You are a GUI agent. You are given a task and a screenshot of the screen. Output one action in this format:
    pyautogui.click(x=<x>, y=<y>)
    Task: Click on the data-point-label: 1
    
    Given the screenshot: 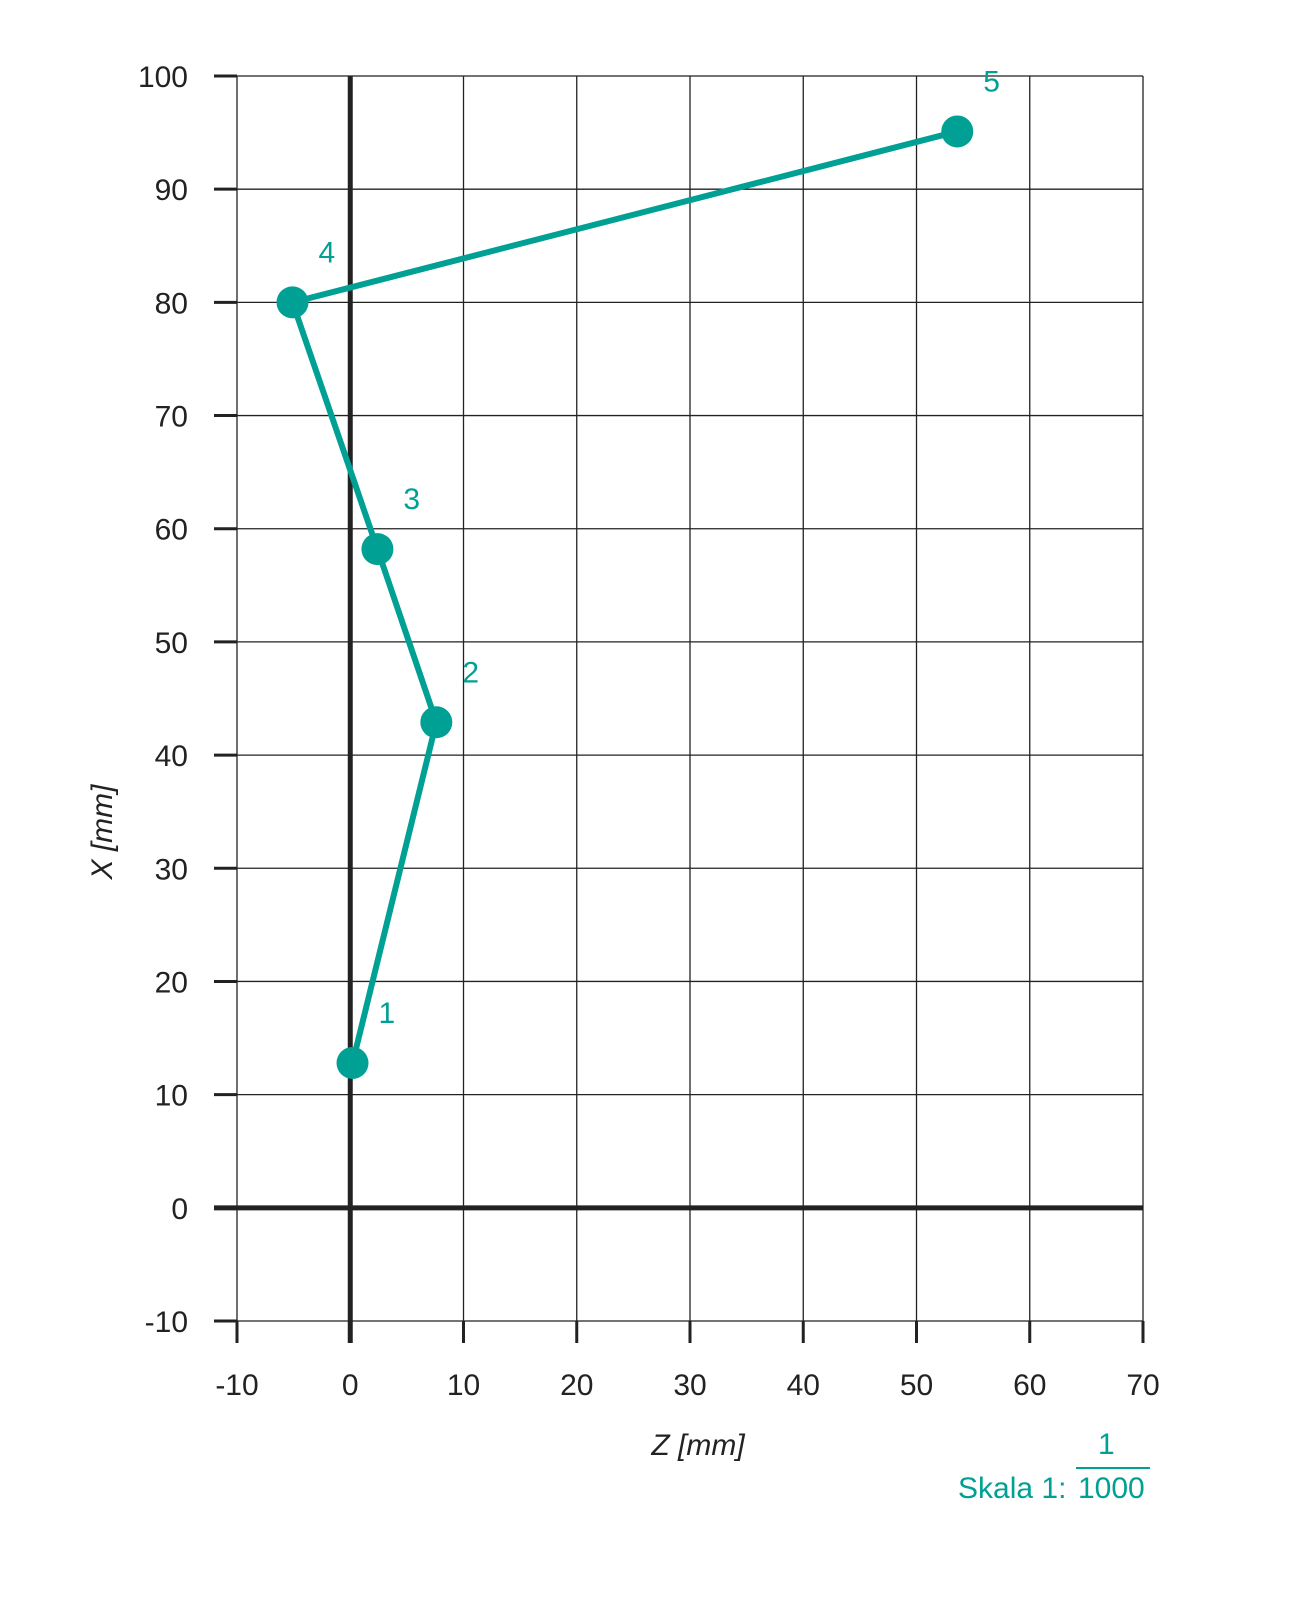 What is the action you would take?
    pyautogui.click(x=387, y=1013)
    